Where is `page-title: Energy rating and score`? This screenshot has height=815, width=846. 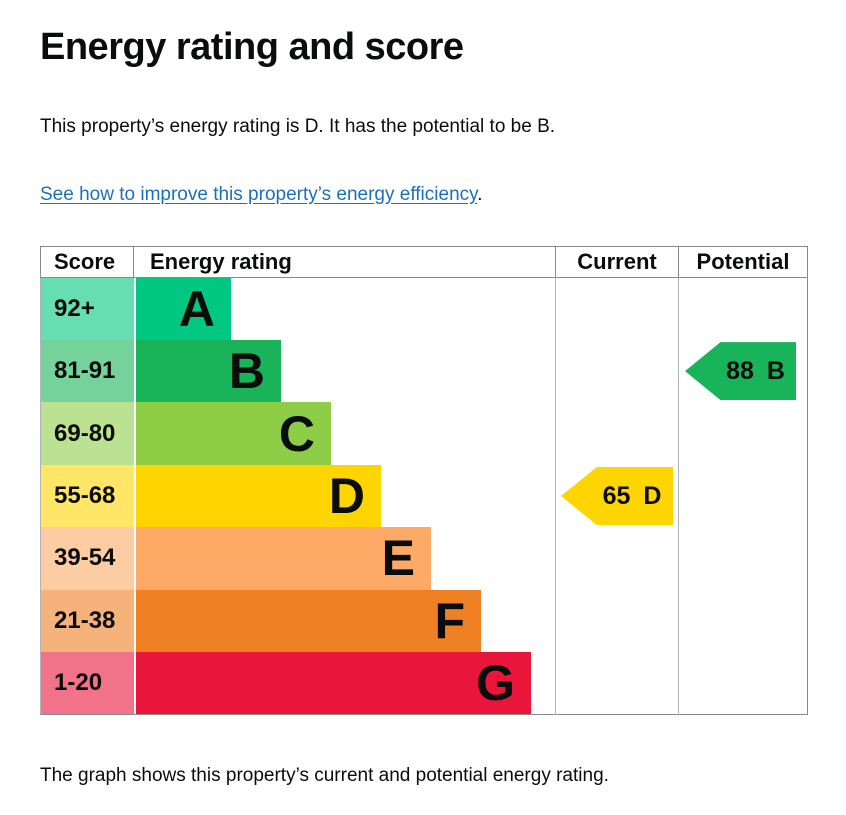 page-title: Energy rating and score is located at coordinates (252, 47).